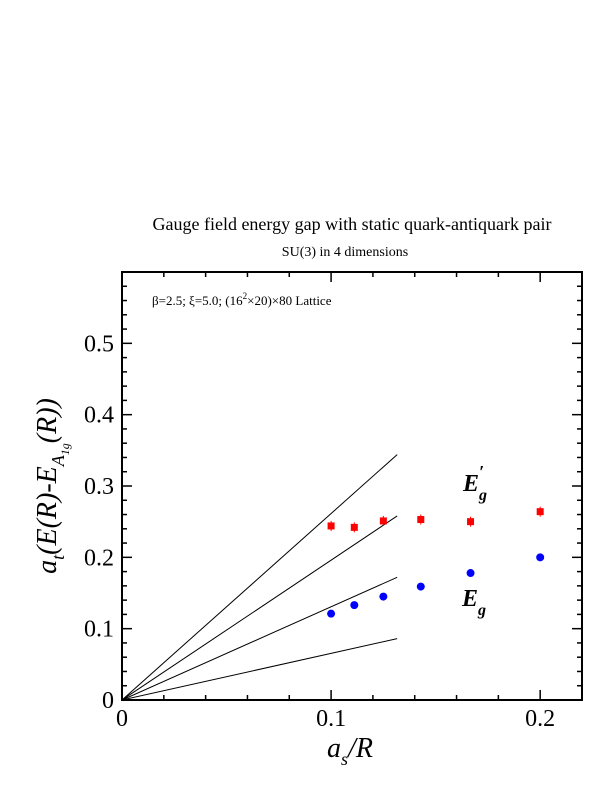 The width and height of the screenshot is (612, 797). What do you see at coordinates (474, 483) in the screenshot?
I see `series-label-eg-prime: Eg′` at bounding box center [474, 483].